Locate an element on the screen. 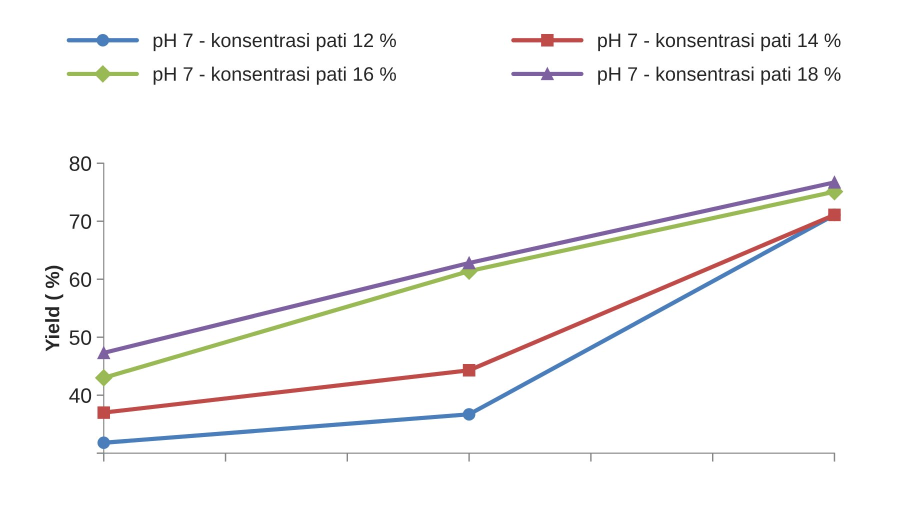 This screenshot has height=515, width=910. y-tick-label: 50 is located at coordinates (81, 337).